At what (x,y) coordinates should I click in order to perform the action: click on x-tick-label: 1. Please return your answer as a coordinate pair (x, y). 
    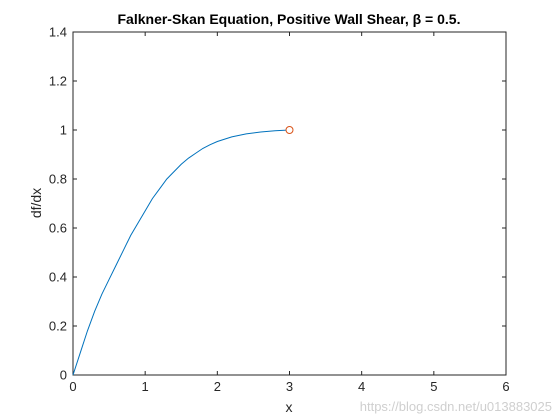
    Looking at the image, I should click on (145, 386).